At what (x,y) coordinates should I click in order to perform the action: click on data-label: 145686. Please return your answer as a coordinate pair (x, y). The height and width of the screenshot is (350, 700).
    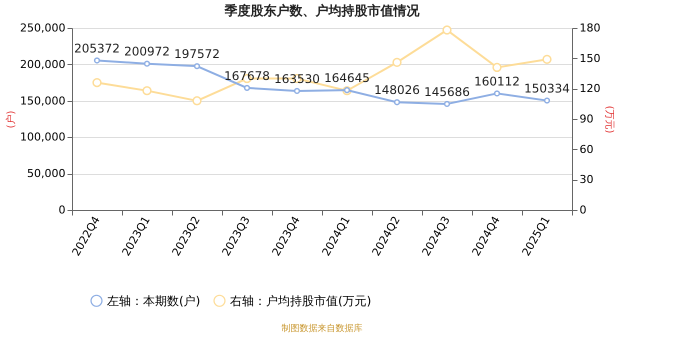
    Looking at the image, I should click on (447, 91).